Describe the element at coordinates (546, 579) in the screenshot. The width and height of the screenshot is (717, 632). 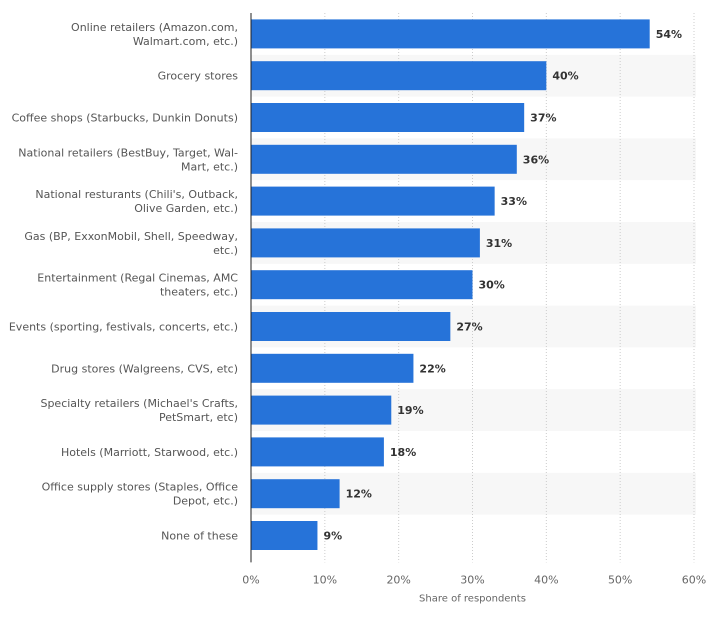
I see `x-tick-label: 40%` at that location.